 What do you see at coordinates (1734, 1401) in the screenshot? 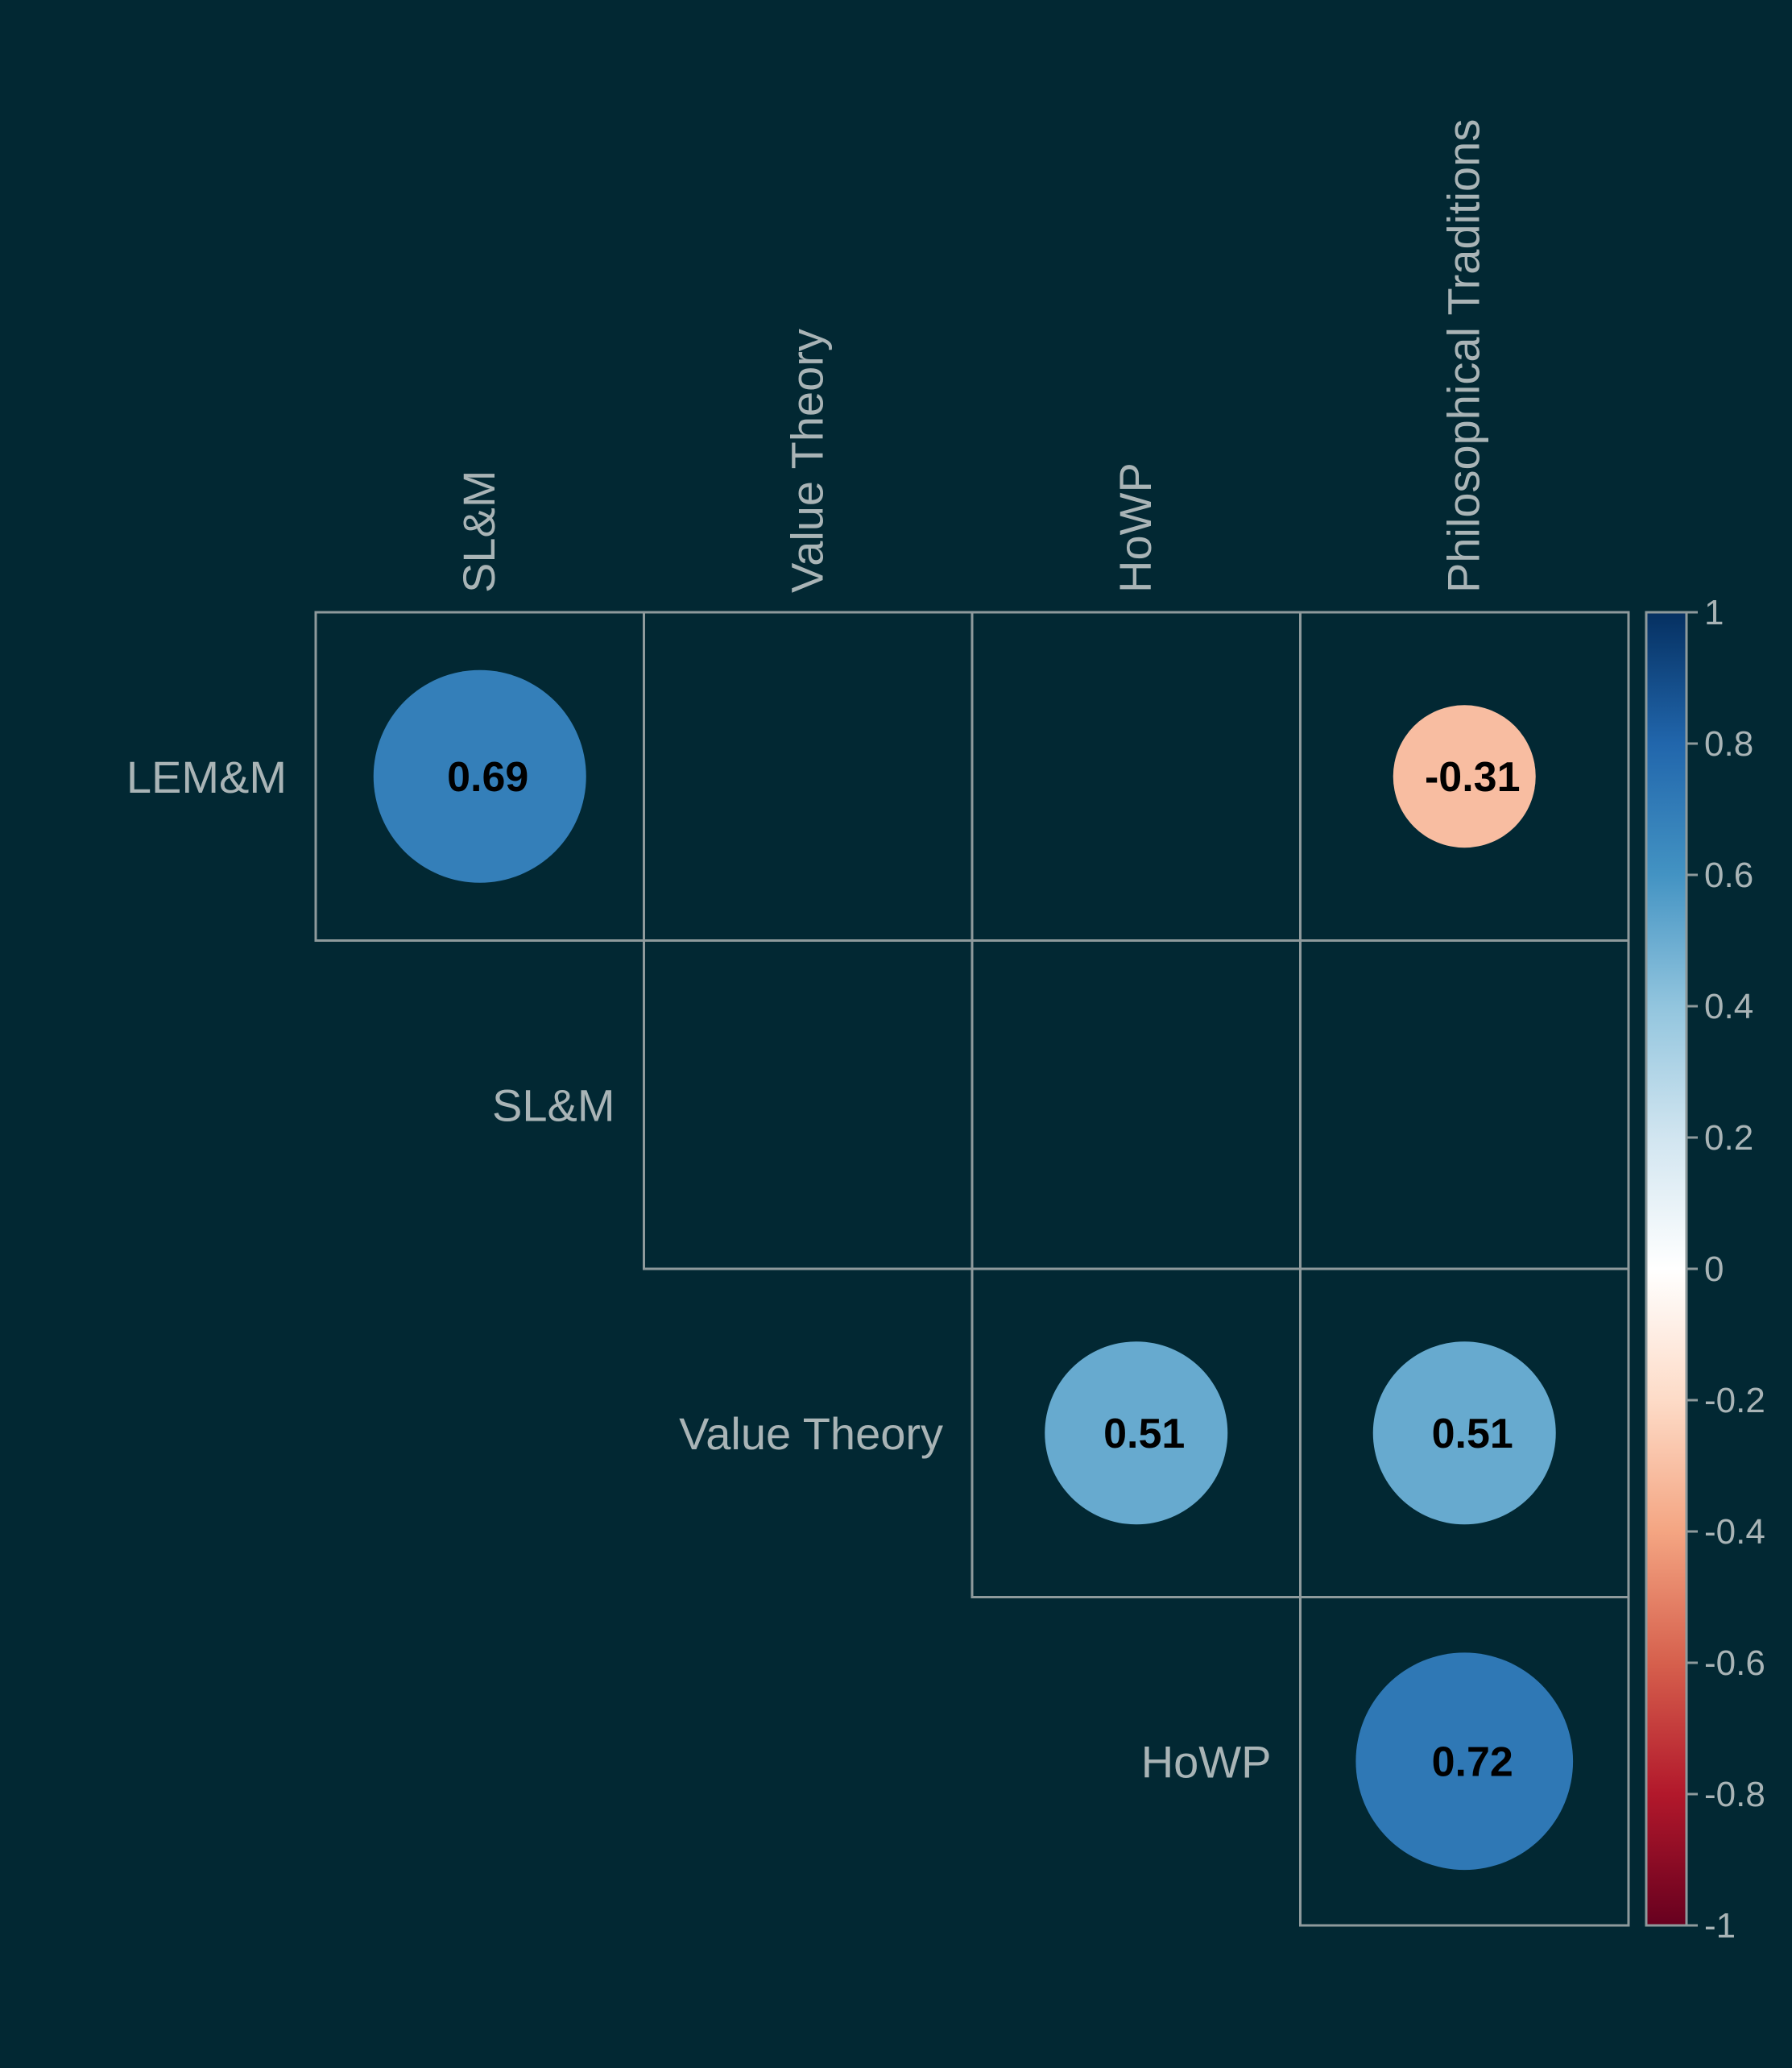
I see `colorbar-tick-label: -0.2` at bounding box center [1734, 1401].